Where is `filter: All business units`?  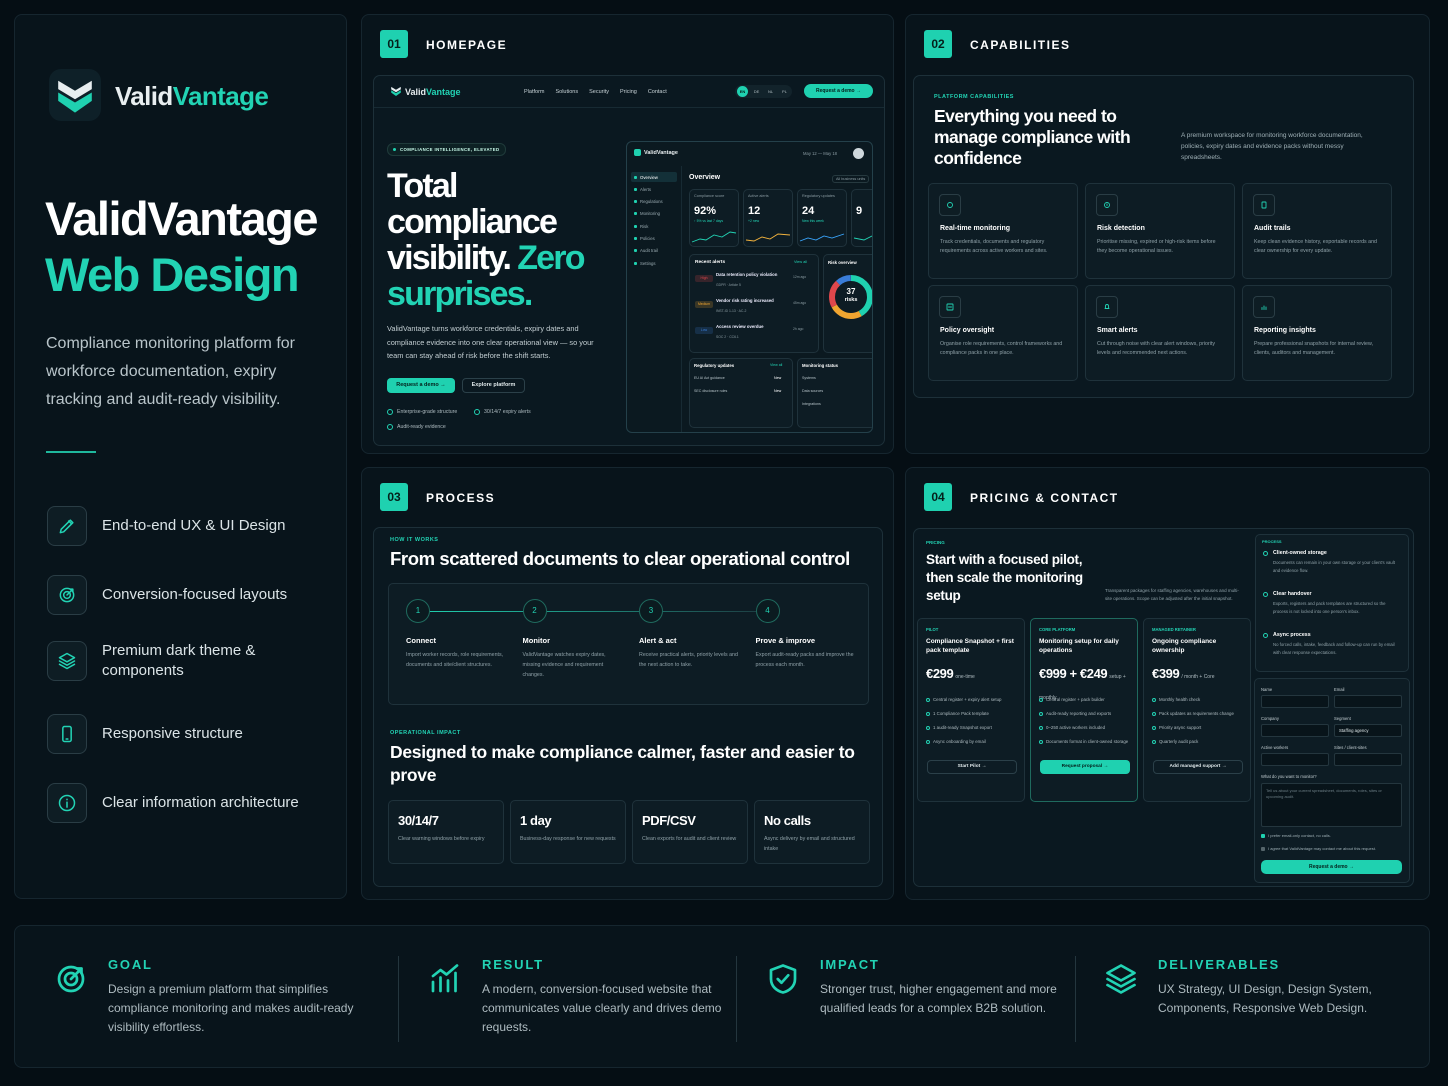 filter: All business units is located at coordinates (851, 179).